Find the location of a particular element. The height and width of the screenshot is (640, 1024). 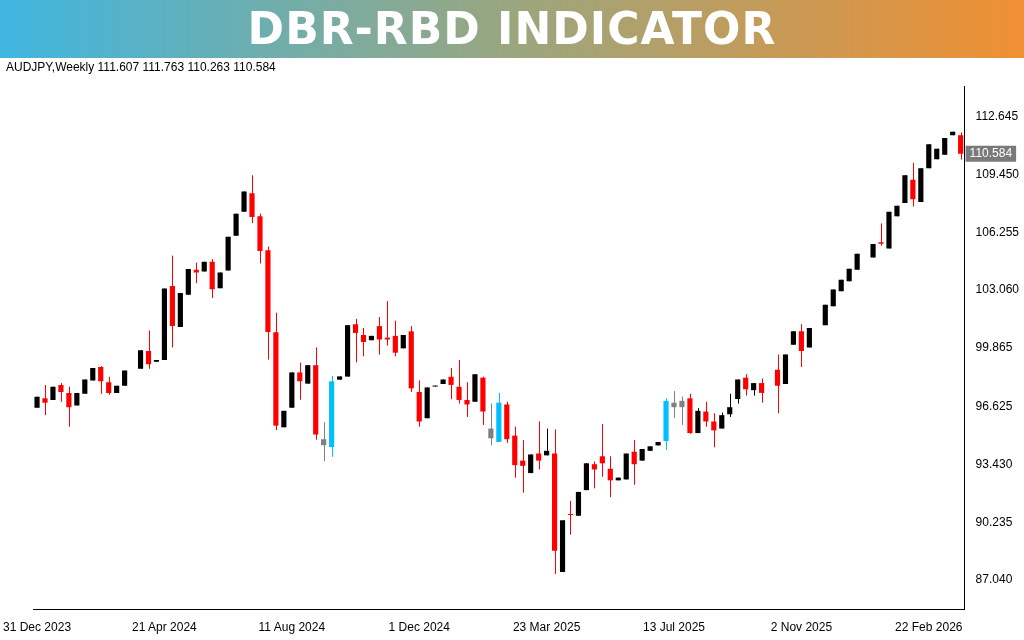

text: 110.584 is located at coordinates (991, 153).